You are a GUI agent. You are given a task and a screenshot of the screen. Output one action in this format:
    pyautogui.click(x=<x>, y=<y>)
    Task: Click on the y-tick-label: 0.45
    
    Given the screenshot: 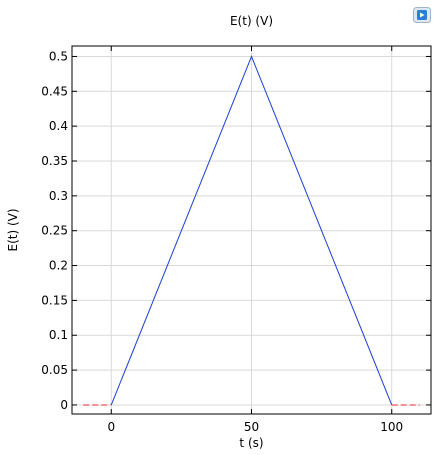 What is the action you would take?
    pyautogui.click(x=54, y=91)
    